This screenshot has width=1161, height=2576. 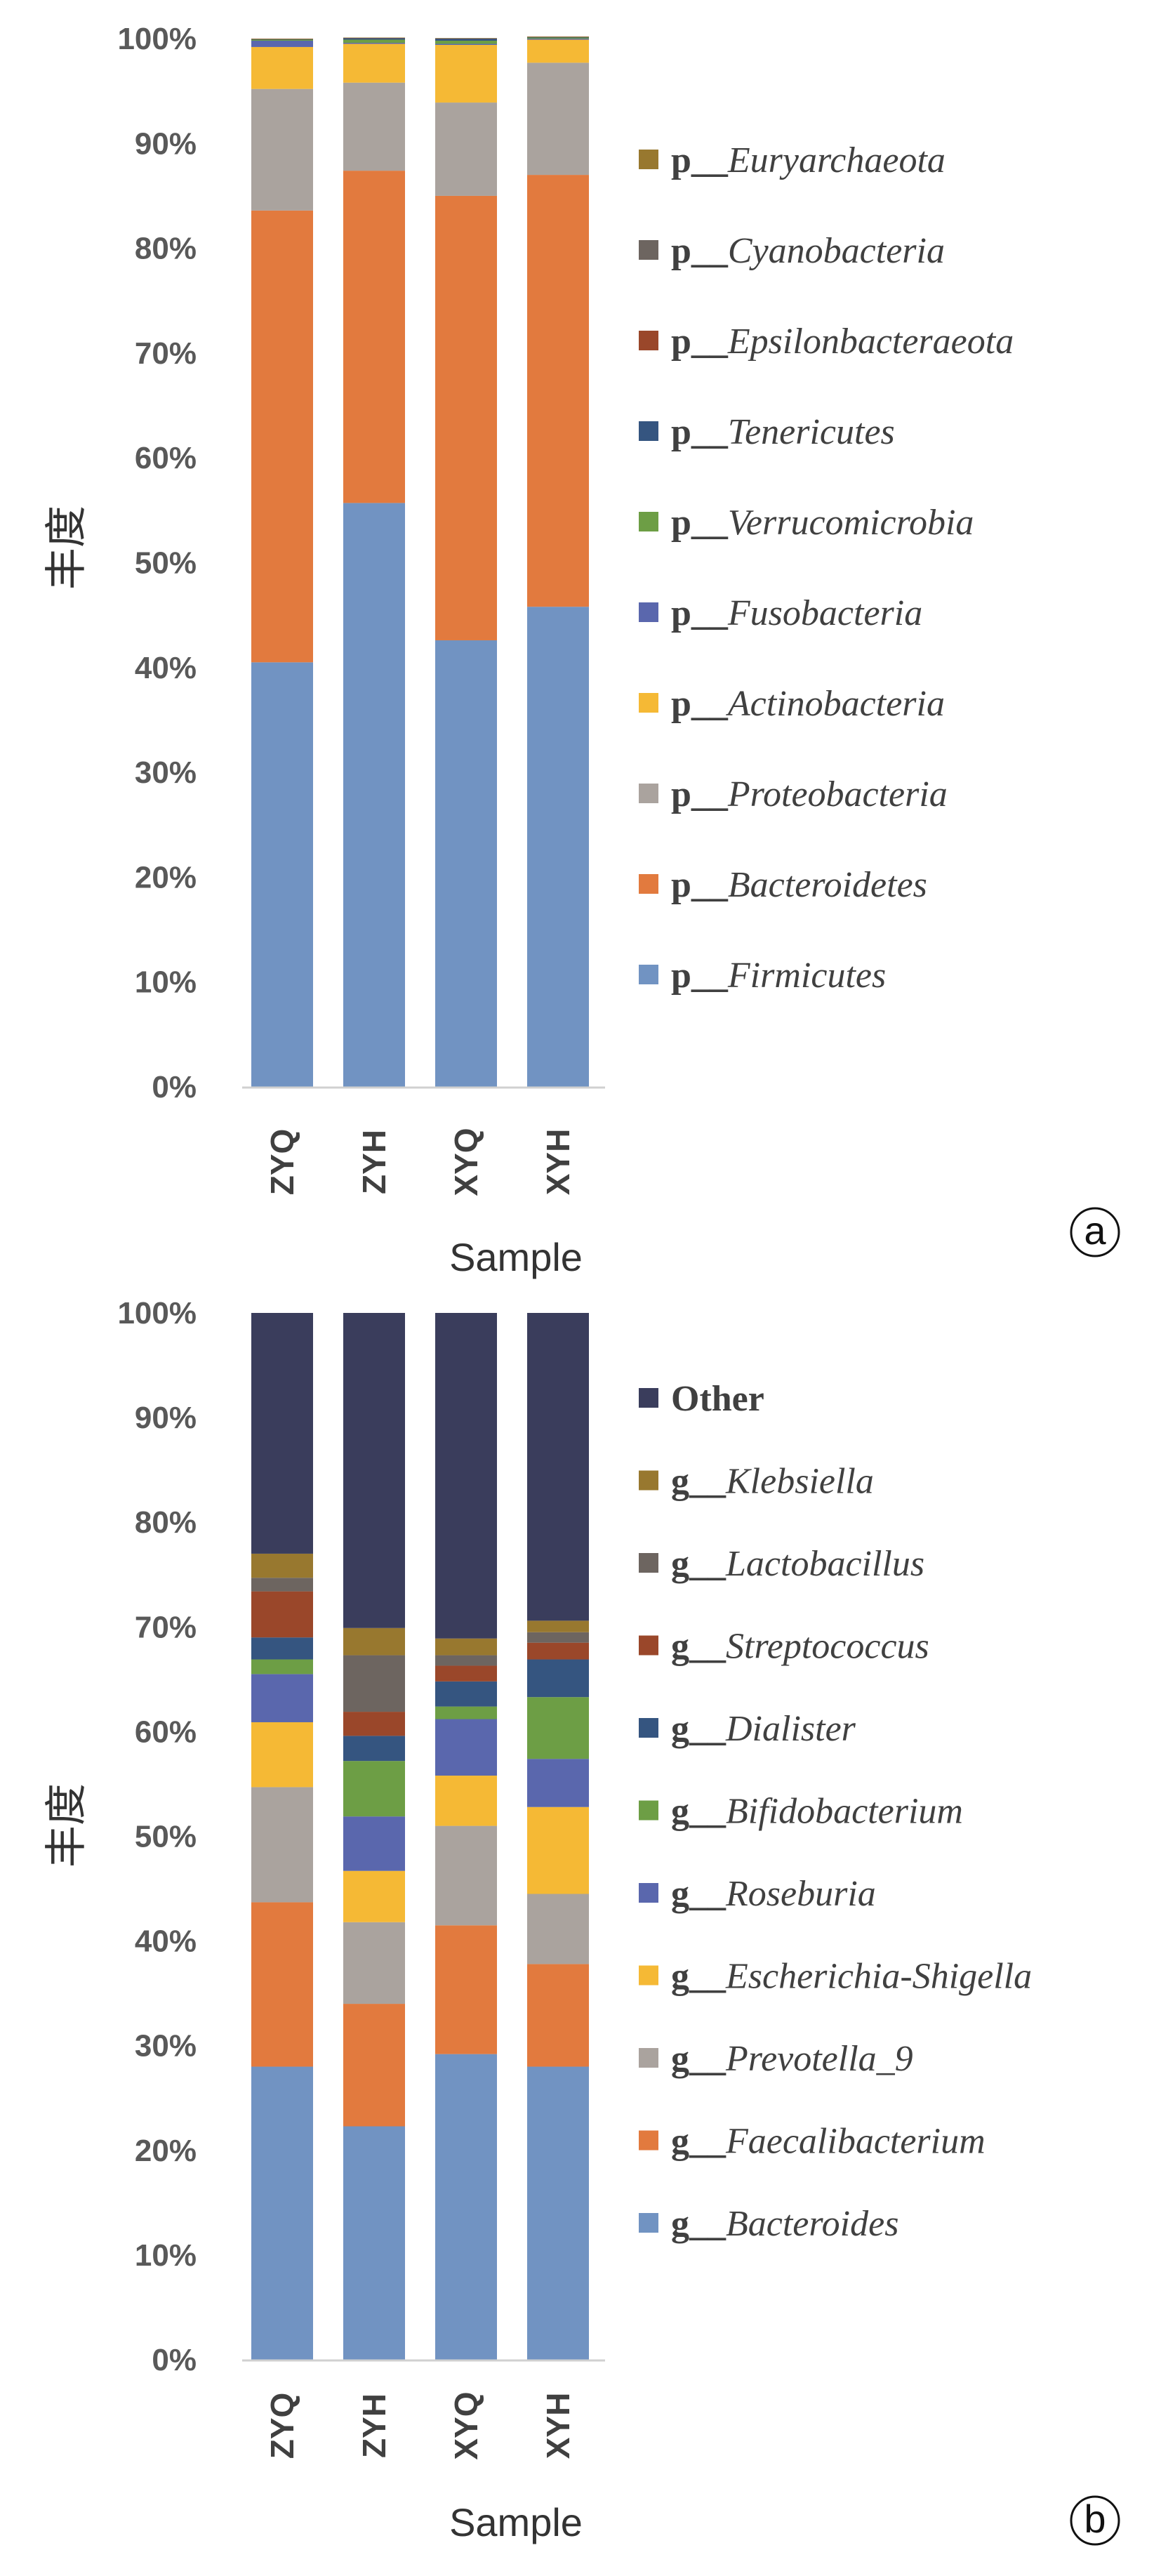 I want to click on bar-segment-proteobacteria-zyh, so click(x=374, y=126).